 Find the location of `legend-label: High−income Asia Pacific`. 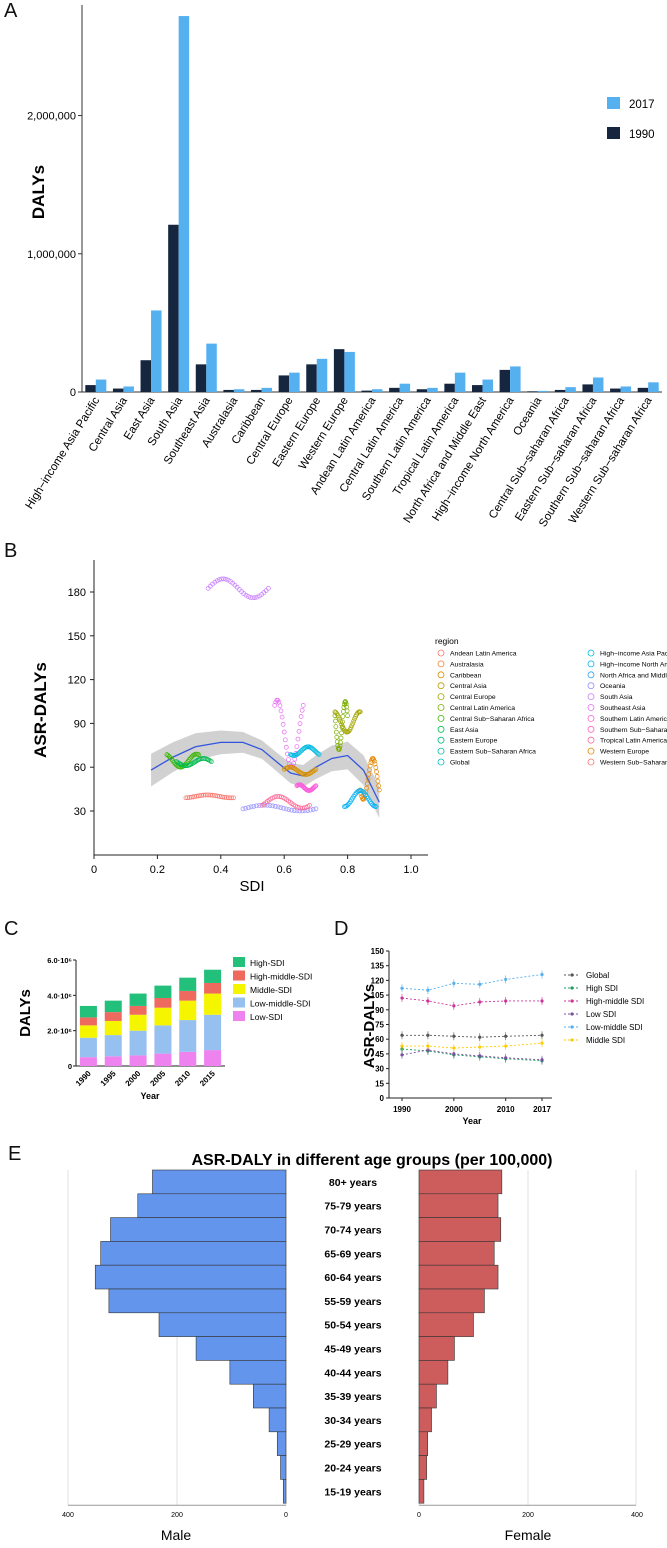

legend-label: High−income Asia Pacific is located at coordinates (633, 654).